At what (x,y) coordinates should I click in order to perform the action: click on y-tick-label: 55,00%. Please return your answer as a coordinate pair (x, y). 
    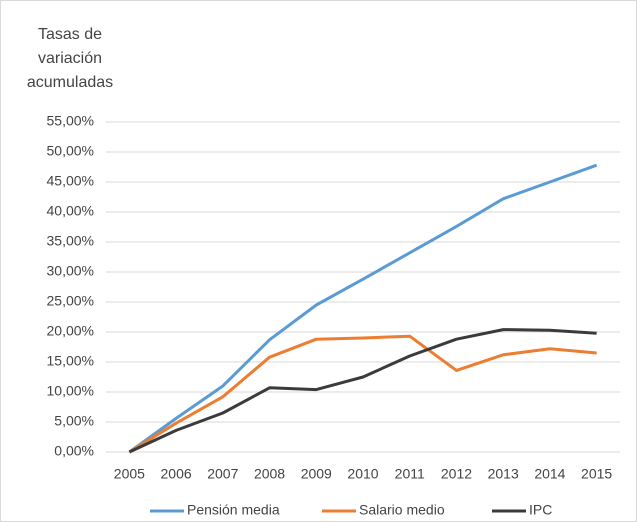
    Looking at the image, I should click on (70, 121).